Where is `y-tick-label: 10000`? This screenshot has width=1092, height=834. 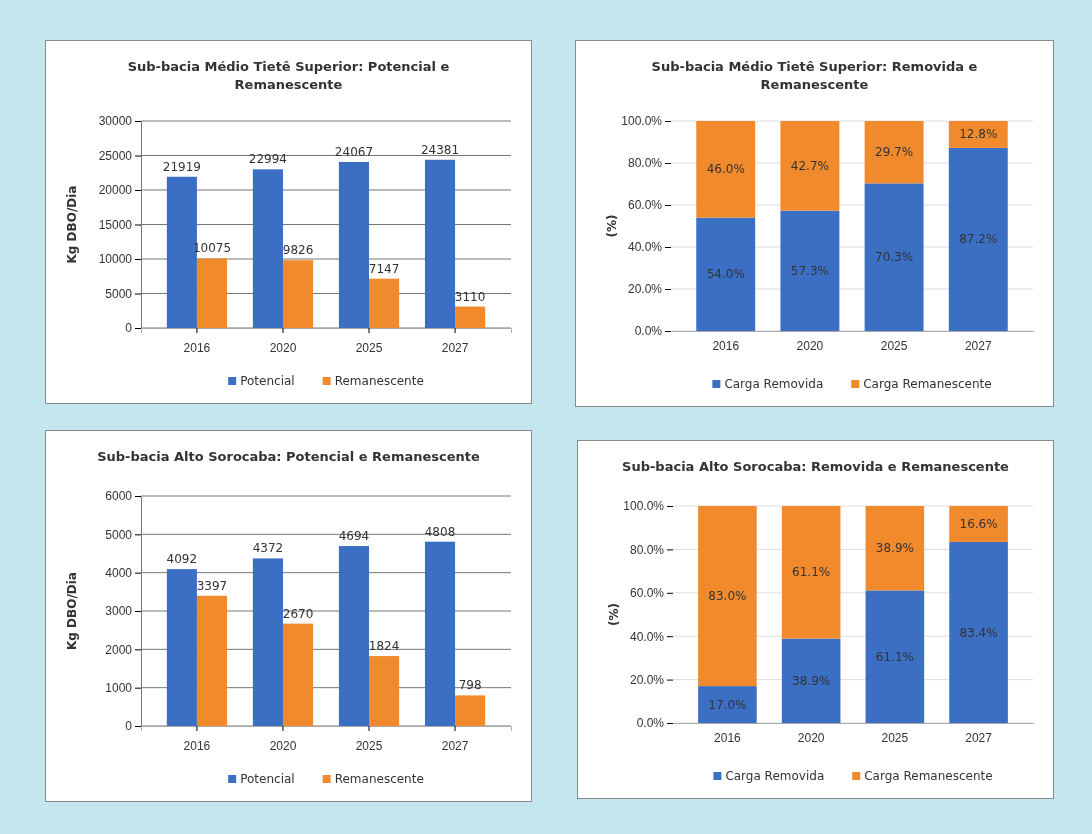
y-tick-label: 10000 is located at coordinates (115, 259).